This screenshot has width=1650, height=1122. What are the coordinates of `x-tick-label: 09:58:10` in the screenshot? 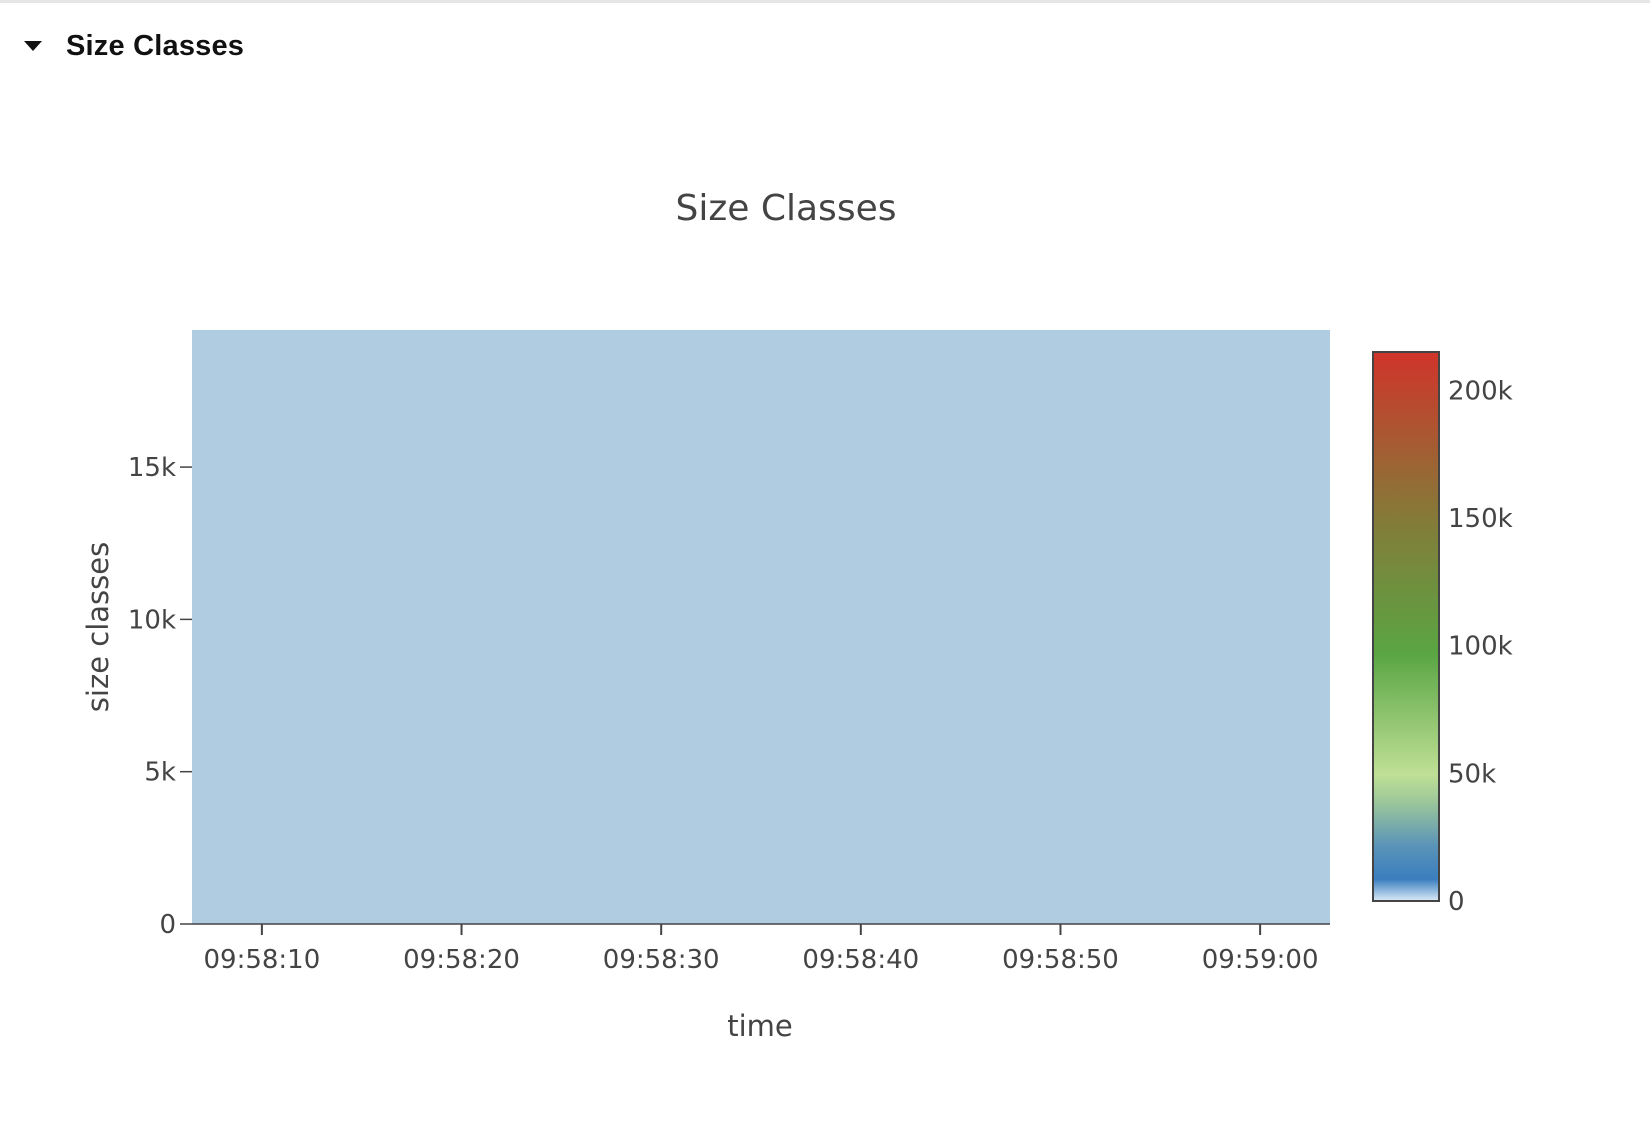 It's located at (261, 960).